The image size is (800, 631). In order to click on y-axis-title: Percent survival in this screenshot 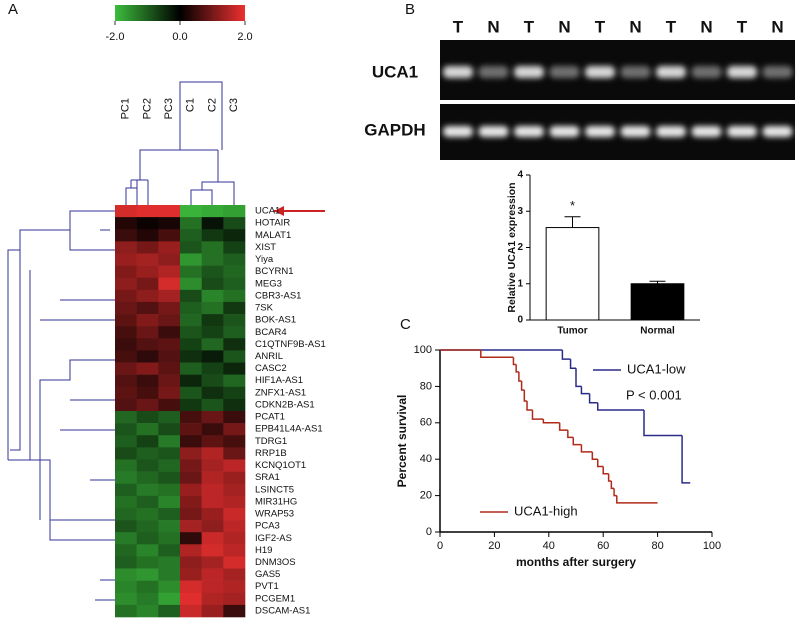, I will do `click(402, 441)`.